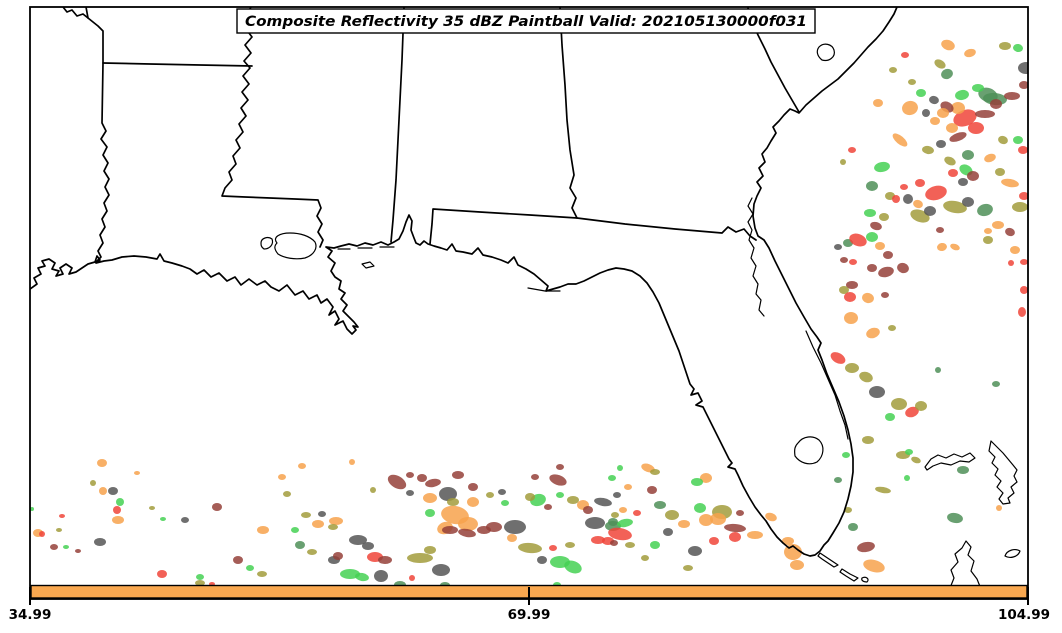 This screenshot has height=633, width=1062. I want to click on lake-marion, so click(825, 52).